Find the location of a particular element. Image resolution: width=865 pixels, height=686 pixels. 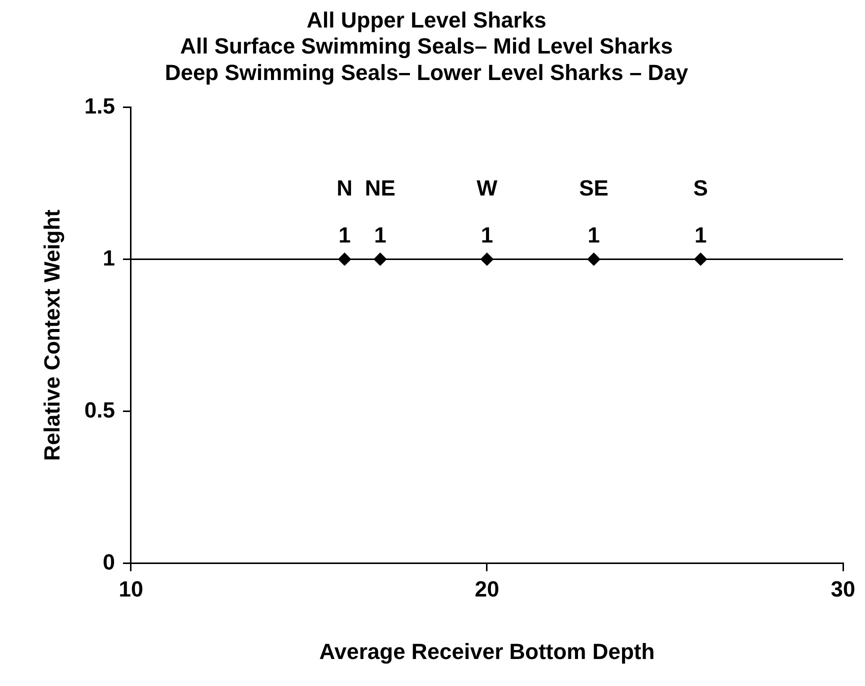

text: Deep Swimming Seals– Lower Level Sharks – Day is located at coordinates (426, 73).